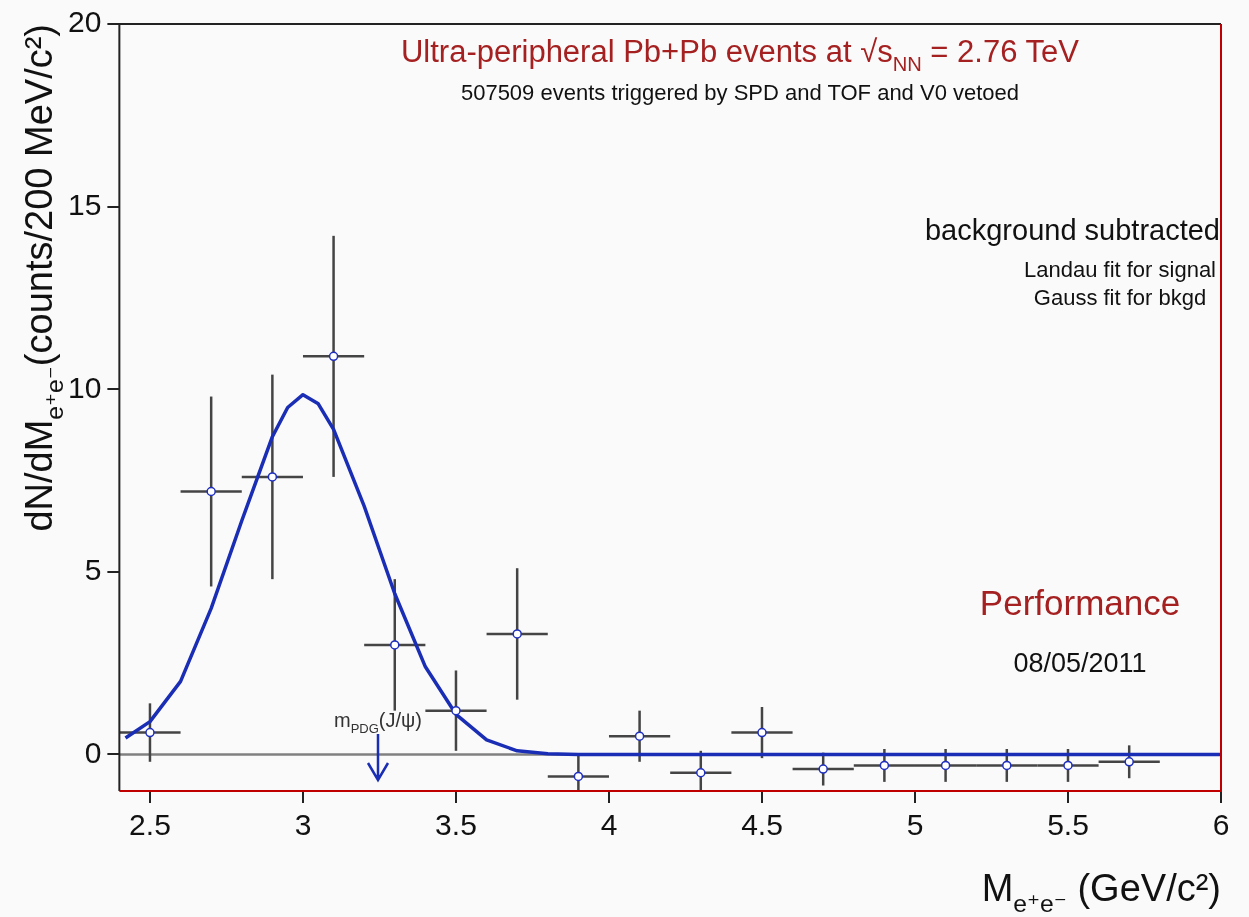 The height and width of the screenshot is (917, 1249). What do you see at coordinates (1120, 297) in the screenshot?
I see `annotation: Gauss fit for bkgd` at bounding box center [1120, 297].